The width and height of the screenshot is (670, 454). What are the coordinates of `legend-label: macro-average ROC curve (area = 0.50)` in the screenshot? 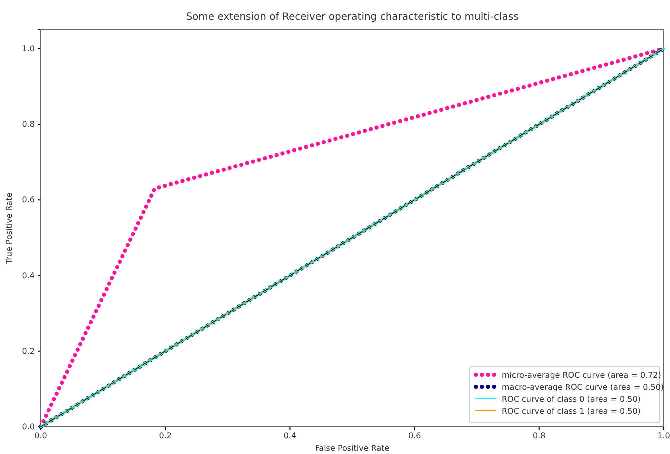 It's located at (583, 387).